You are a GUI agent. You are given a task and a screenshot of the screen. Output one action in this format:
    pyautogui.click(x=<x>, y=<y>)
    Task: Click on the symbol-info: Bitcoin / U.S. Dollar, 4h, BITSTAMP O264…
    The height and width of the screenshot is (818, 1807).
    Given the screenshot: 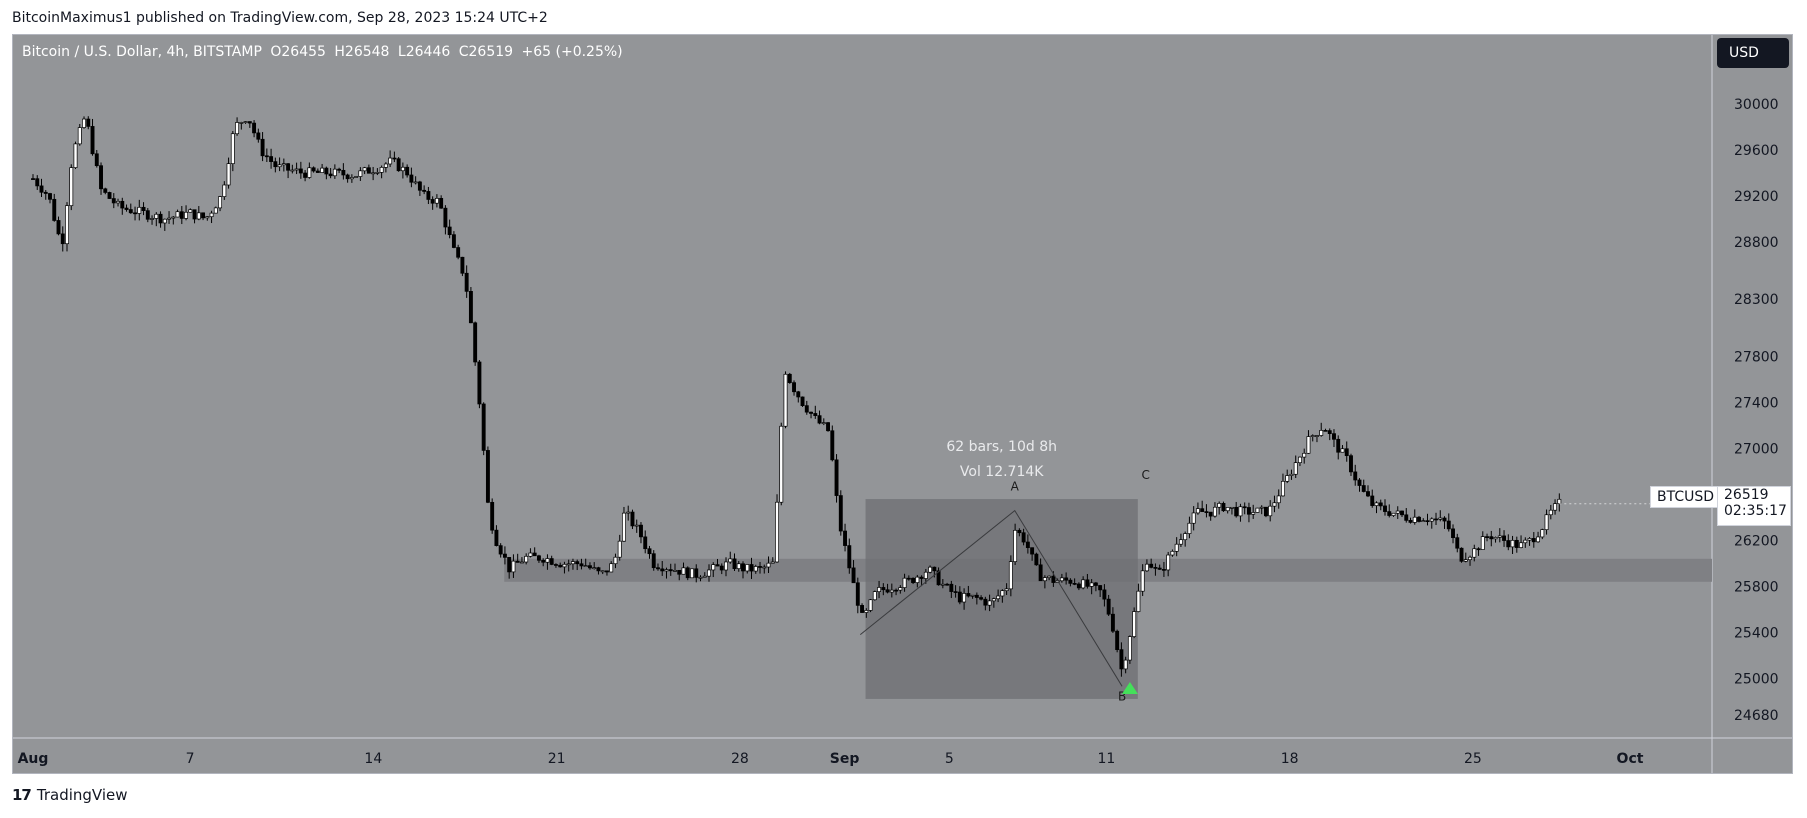 What is the action you would take?
    pyautogui.click(x=324, y=52)
    